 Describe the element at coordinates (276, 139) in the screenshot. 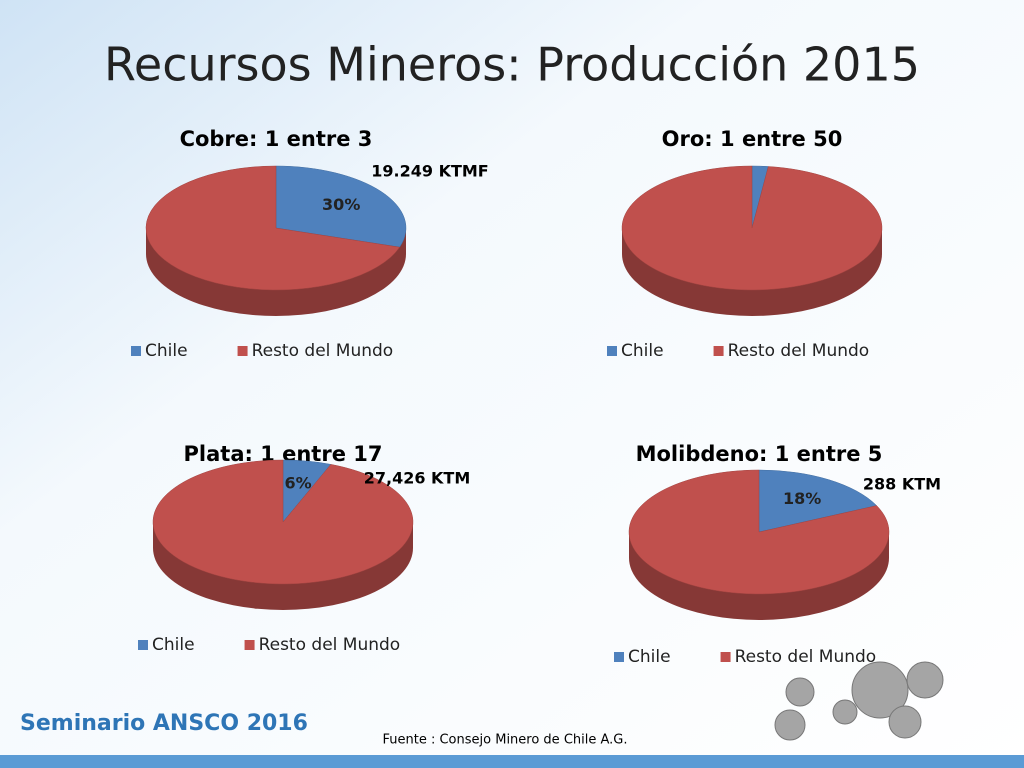

I see `chart-title: Cobre: 1 entre 3` at that location.